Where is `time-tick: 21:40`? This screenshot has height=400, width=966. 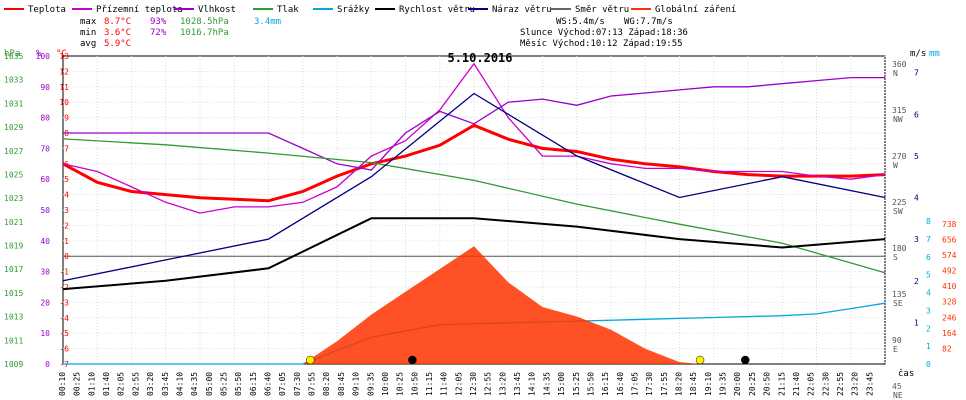
time-tick: 21:40 is located at coordinates (796, 384).